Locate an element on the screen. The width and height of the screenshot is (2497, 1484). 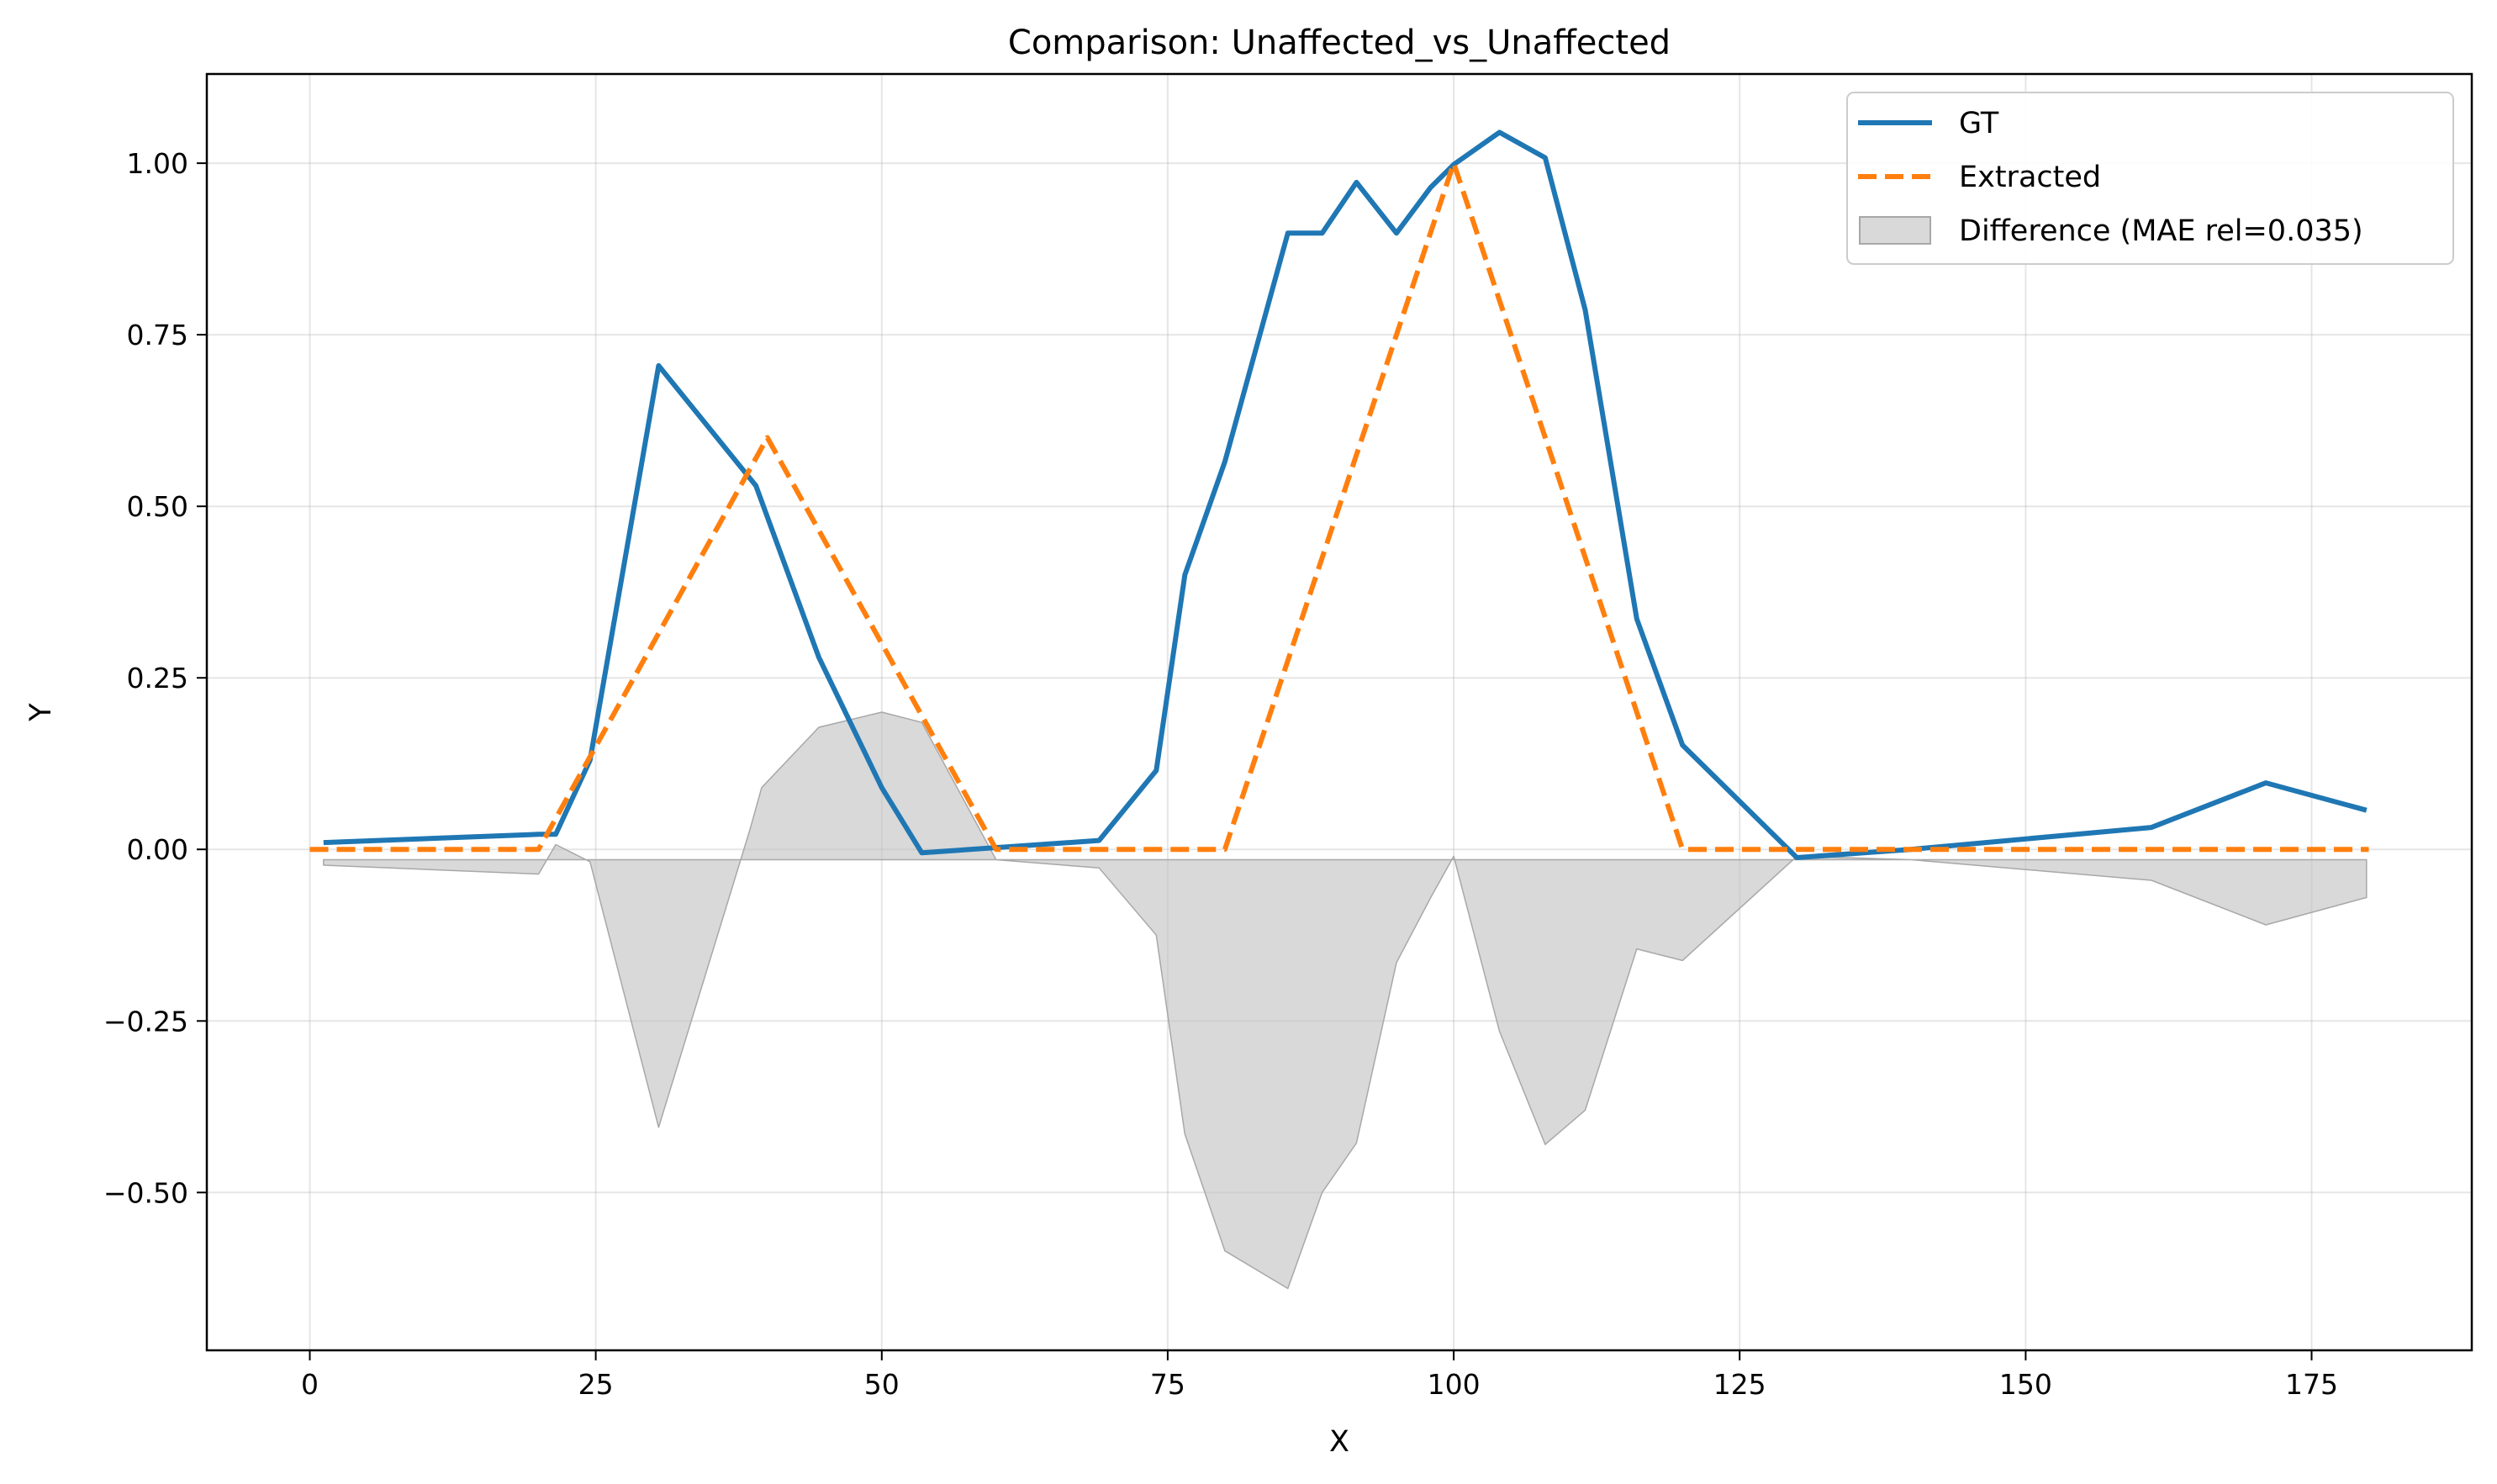
x-tick-label: 0 is located at coordinates (310, 1384).